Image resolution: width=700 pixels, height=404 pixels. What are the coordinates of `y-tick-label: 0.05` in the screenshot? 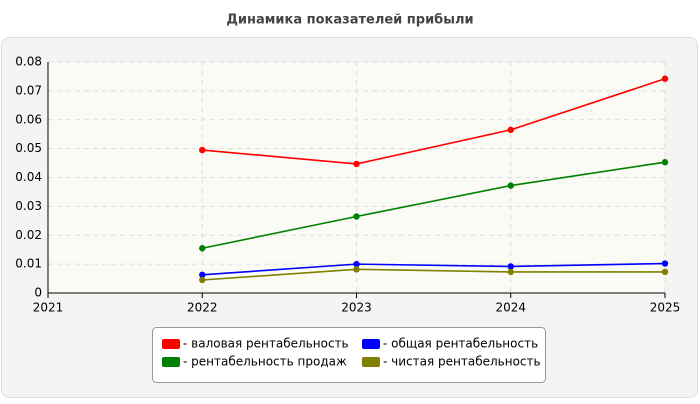 It's located at (28, 148).